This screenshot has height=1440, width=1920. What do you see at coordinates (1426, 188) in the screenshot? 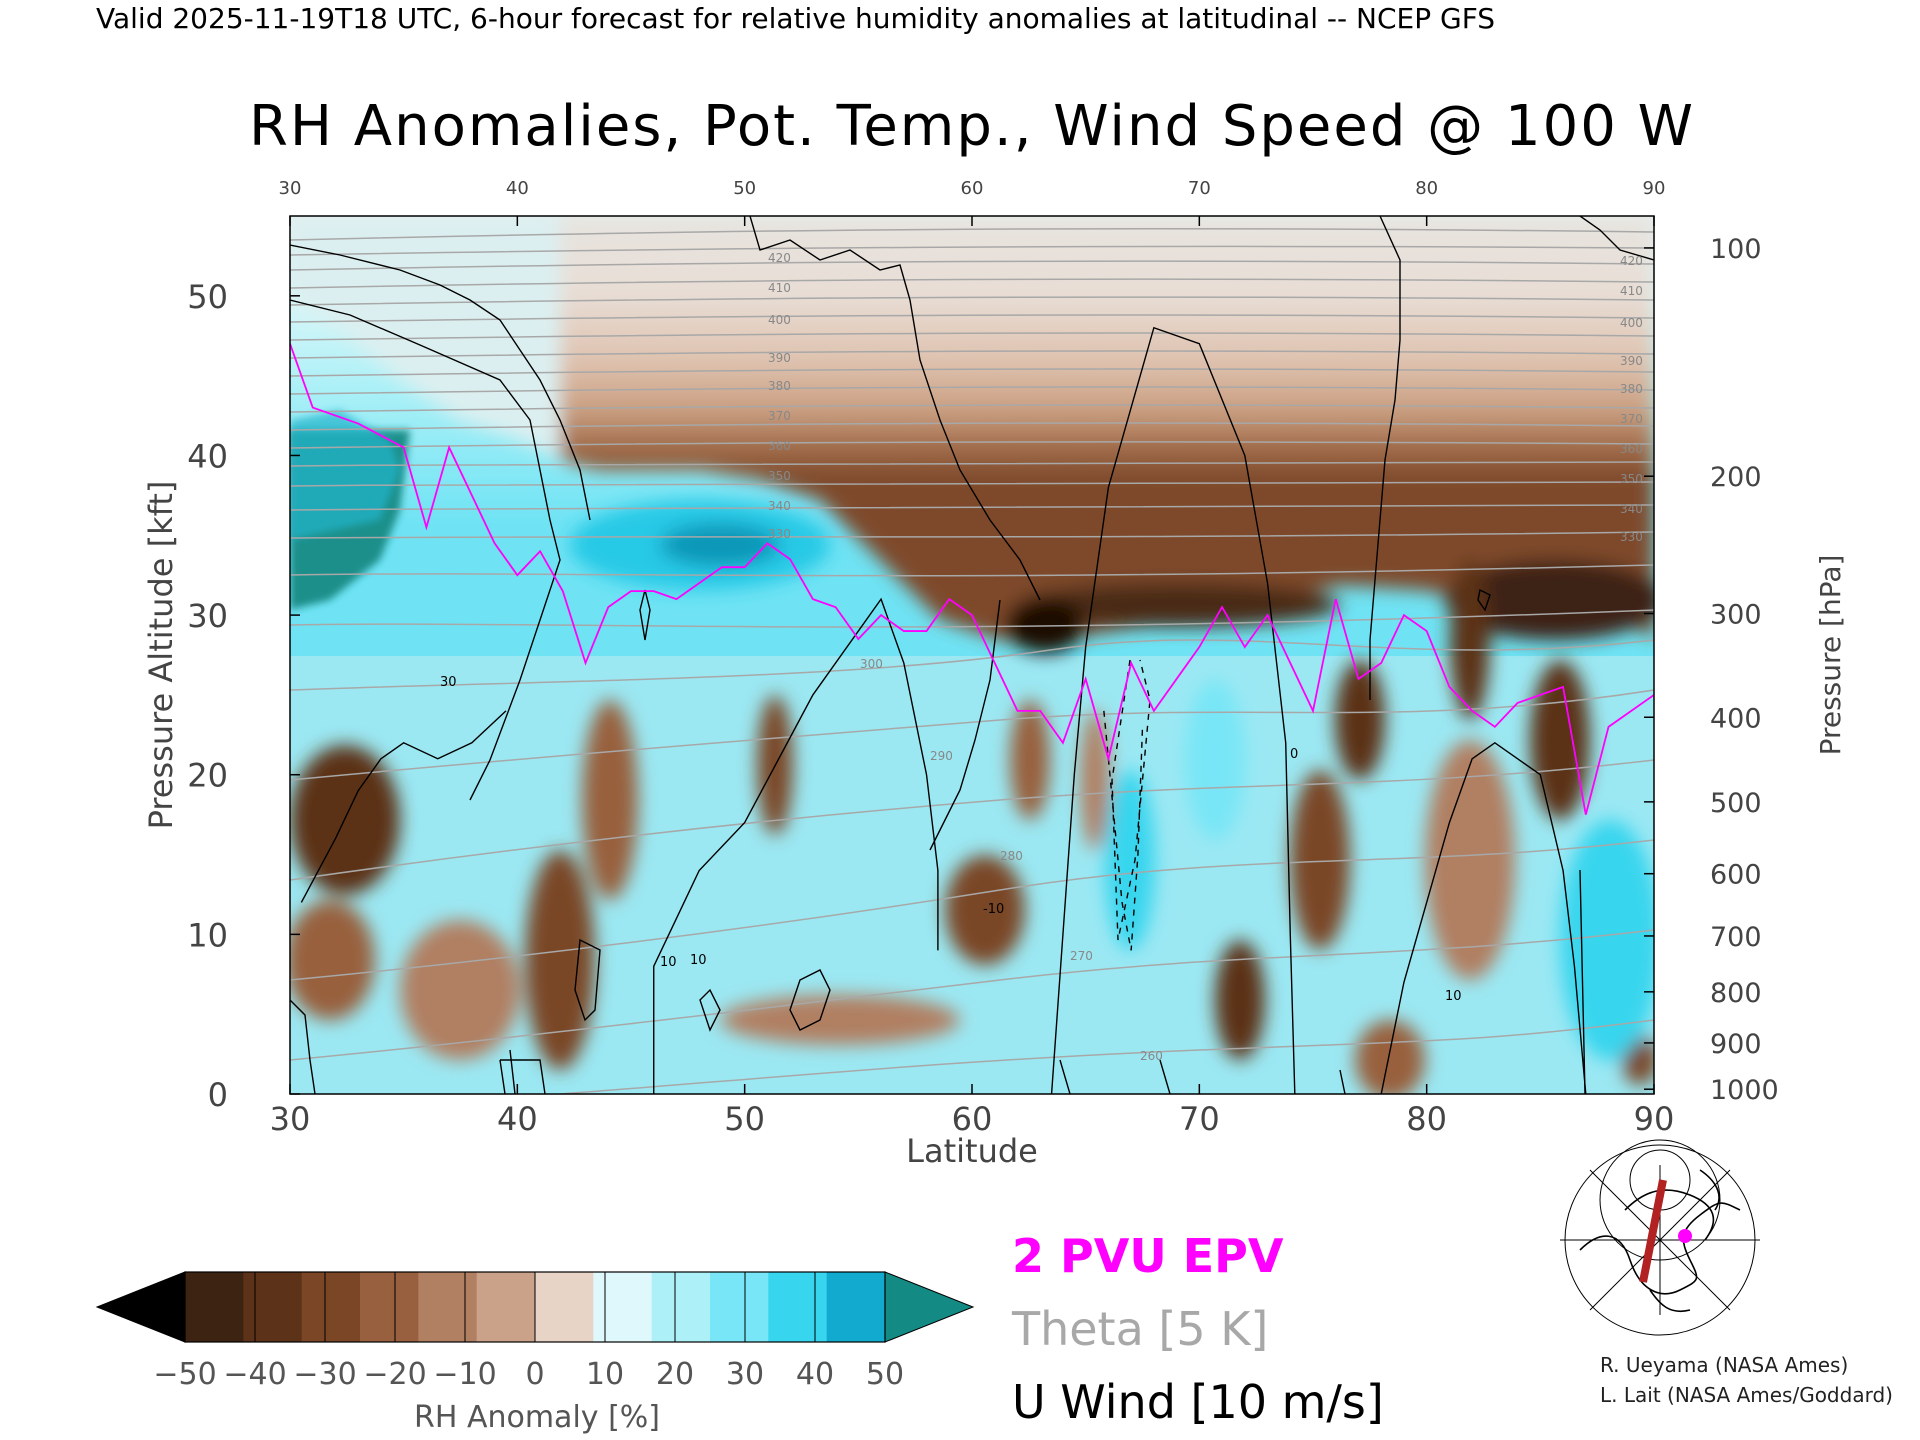
I see `x-tick-label-top: 80` at bounding box center [1426, 188].